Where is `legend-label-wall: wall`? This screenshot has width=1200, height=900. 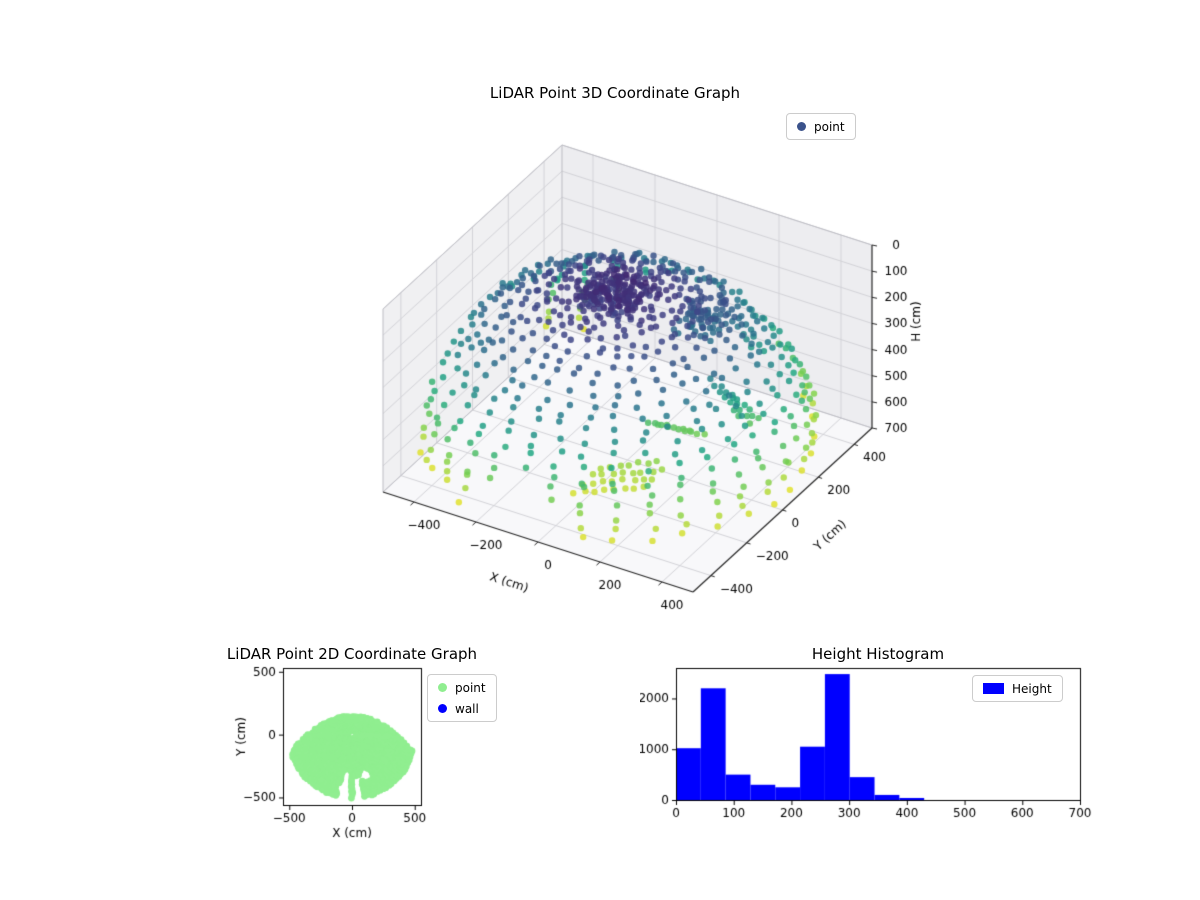
legend-label-wall: wall is located at coordinates (467, 708).